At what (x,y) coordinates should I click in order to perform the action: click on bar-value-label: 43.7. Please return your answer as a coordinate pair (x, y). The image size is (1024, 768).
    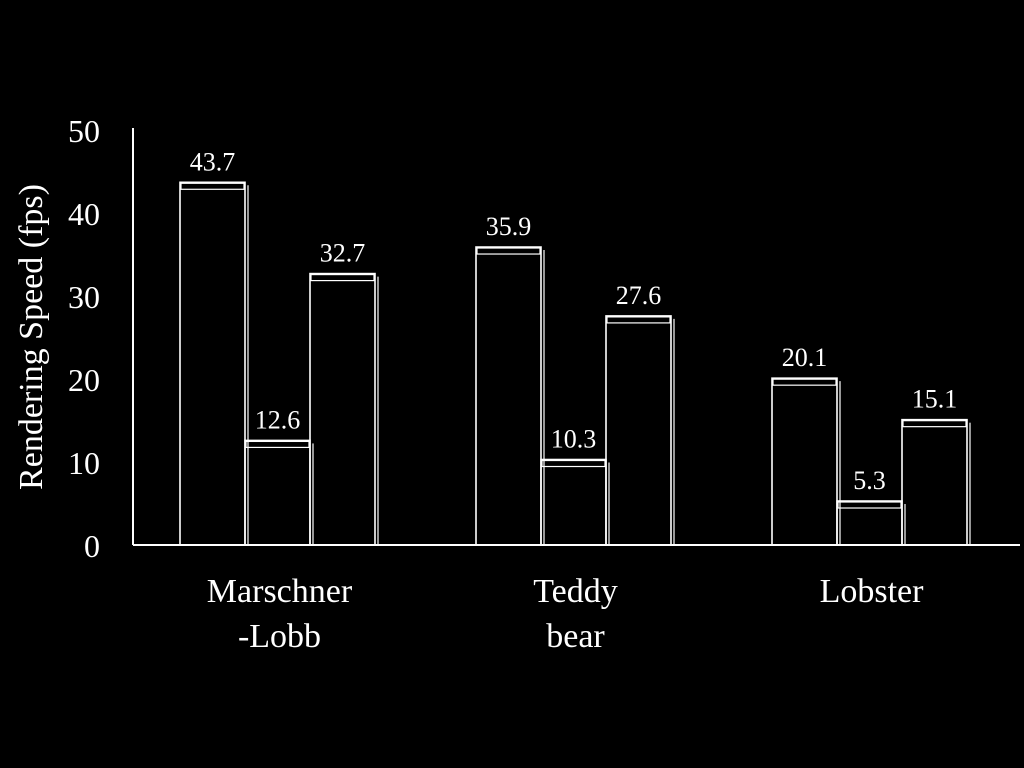
    Looking at the image, I should click on (213, 161).